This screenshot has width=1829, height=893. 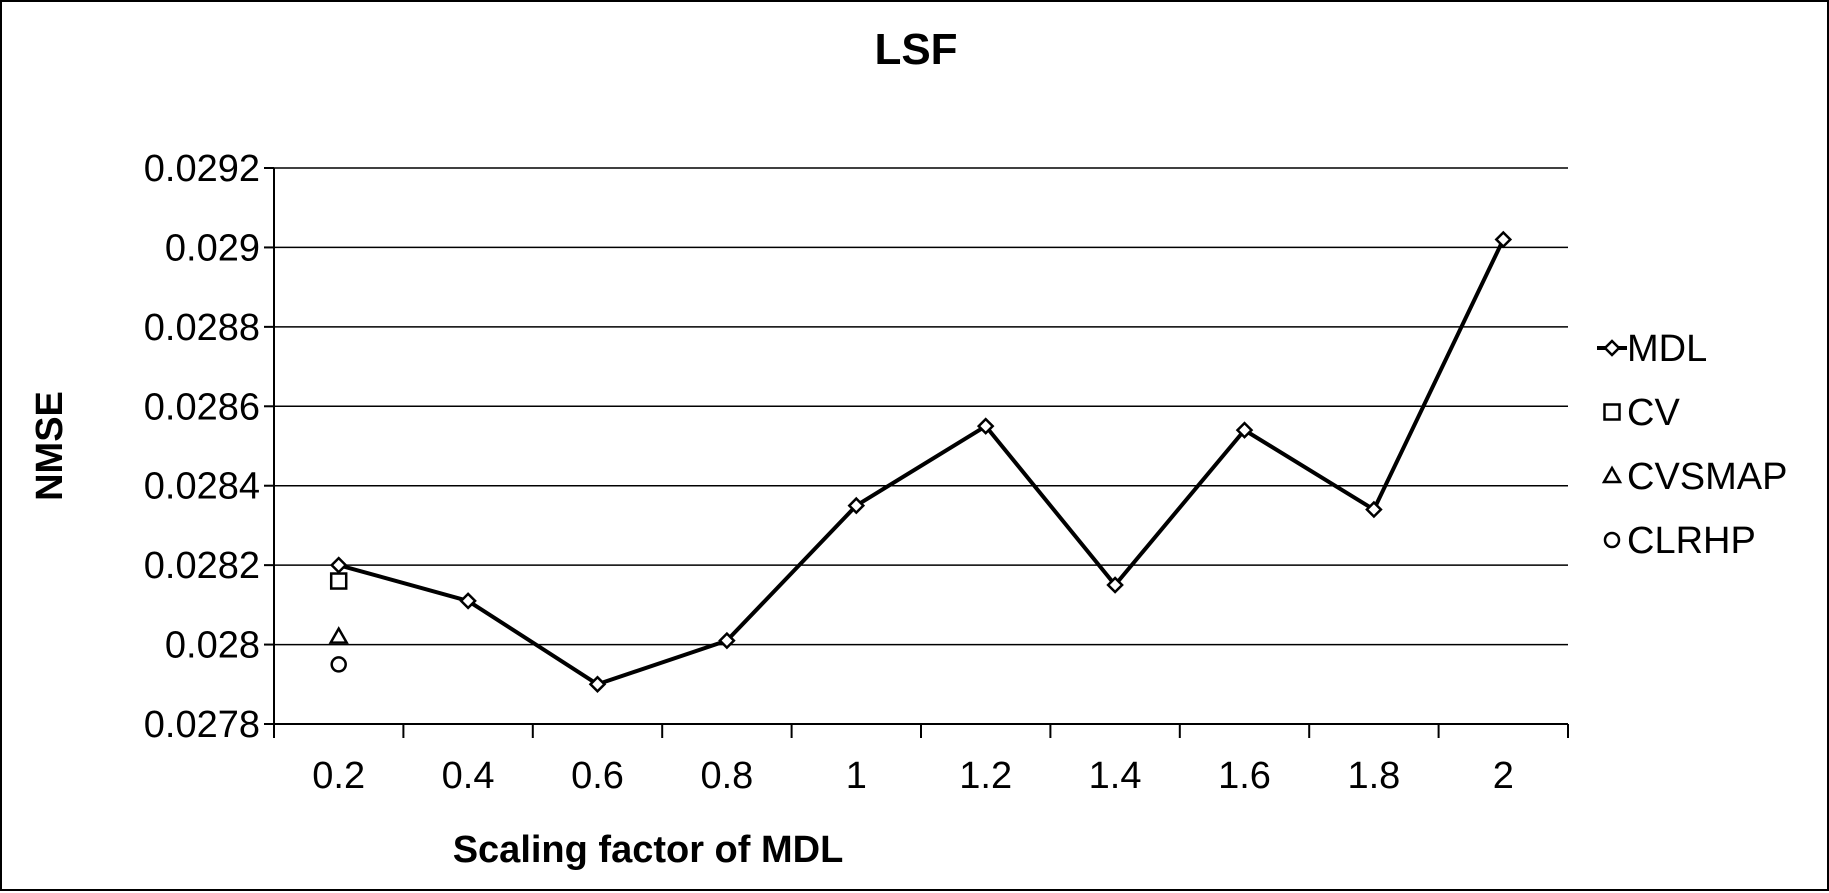 I want to click on legend-marker-cvsmap, so click(x=1612, y=474).